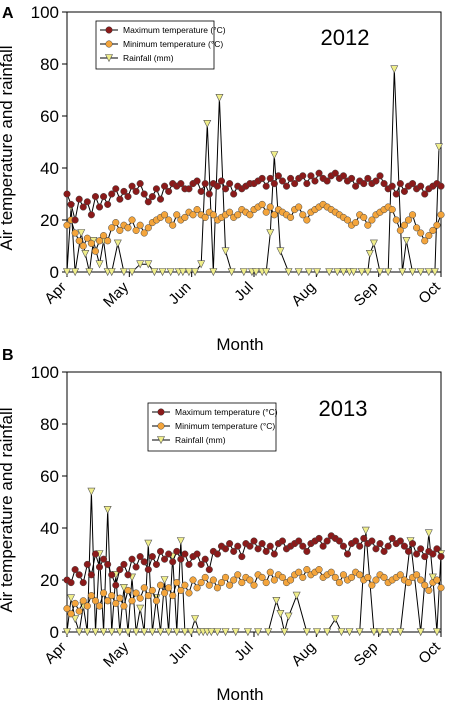  Describe the element at coordinates (254, 592) in the screenshot. I see `series-min-temp` at that location.